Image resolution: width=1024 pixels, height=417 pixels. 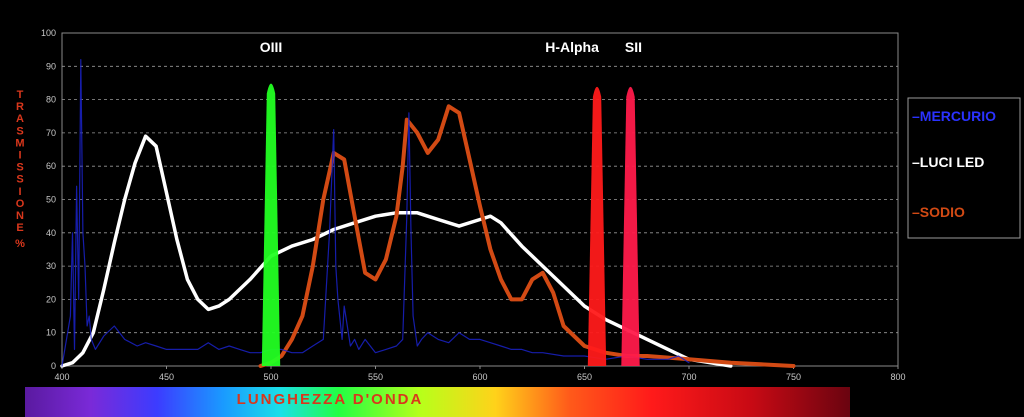 What do you see at coordinates (48, 33) in the screenshot?
I see `y-tick-label: 100` at bounding box center [48, 33].